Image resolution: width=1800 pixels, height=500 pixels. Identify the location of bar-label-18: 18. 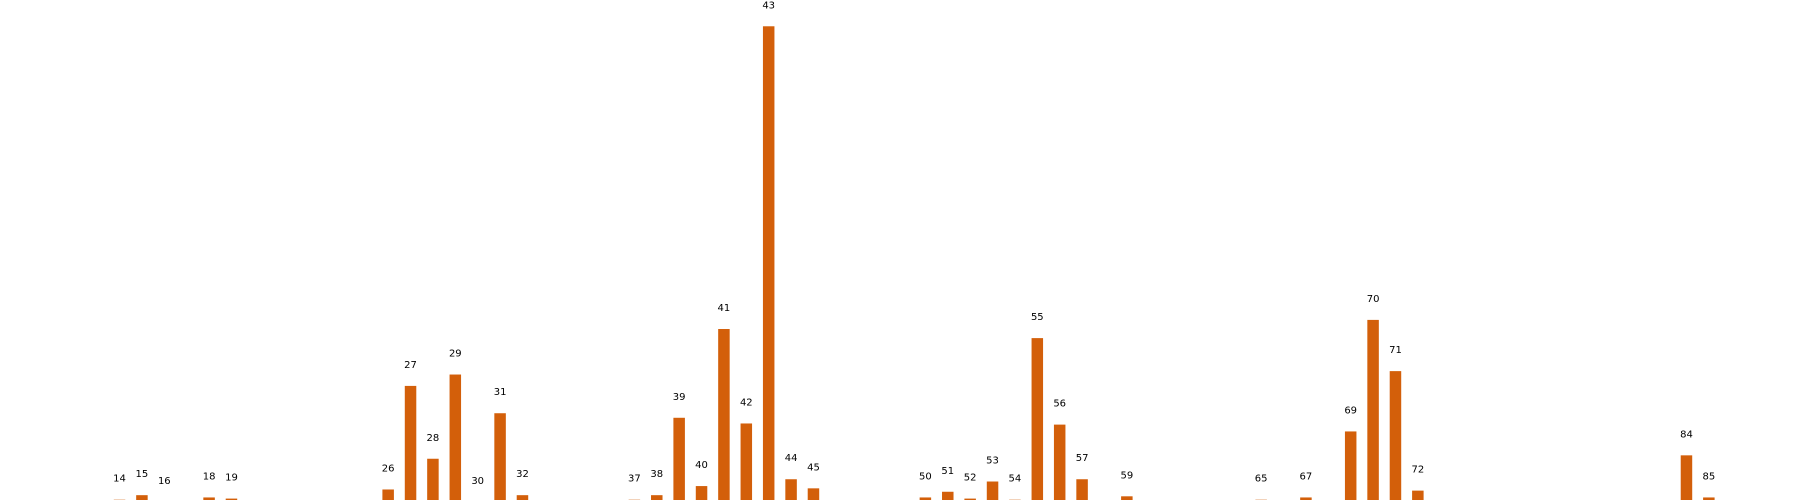
(209, 476).